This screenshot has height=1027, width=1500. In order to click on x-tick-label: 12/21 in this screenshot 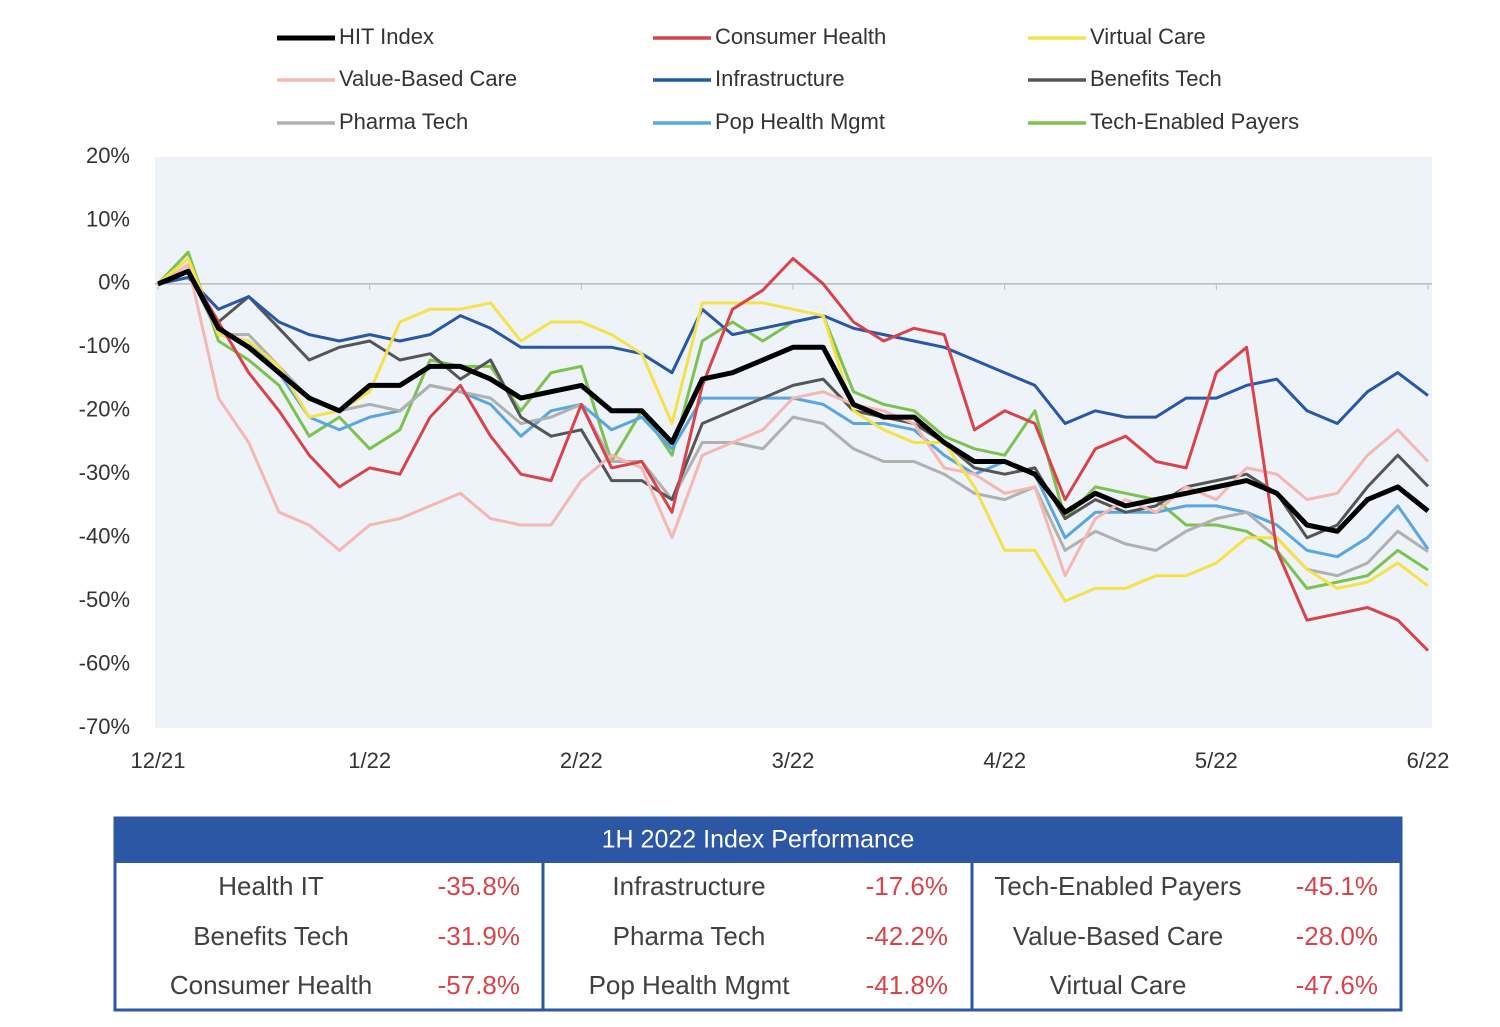, I will do `click(157, 760)`.